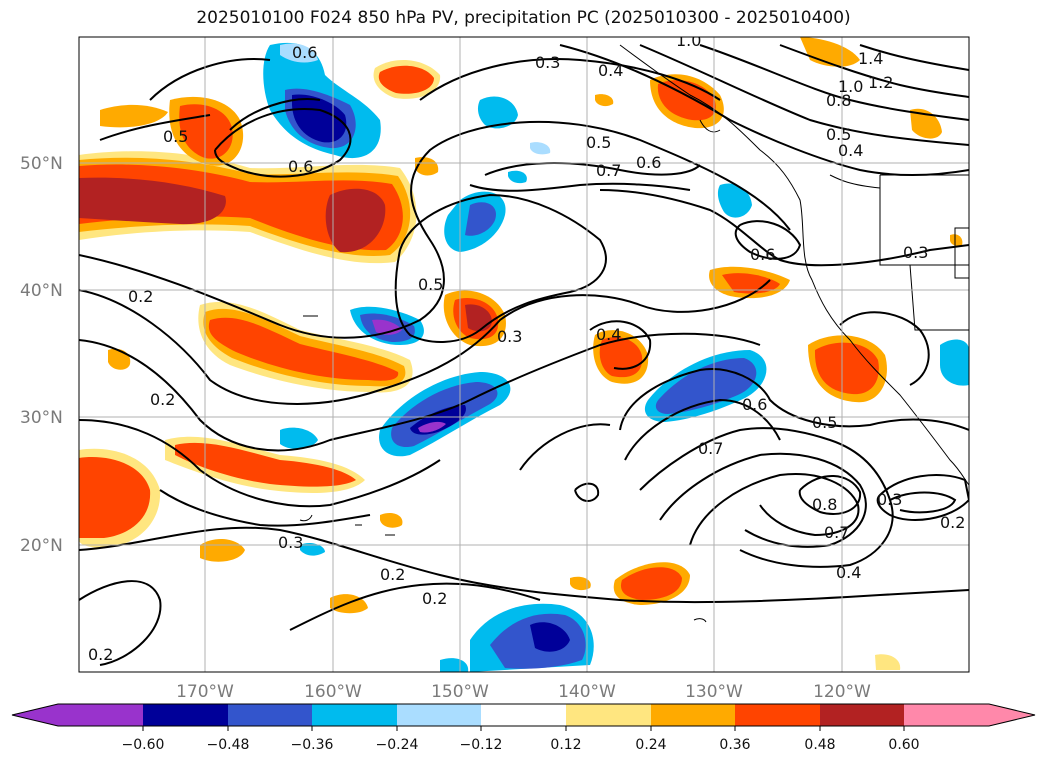 The height and width of the screenshot is (765, 1047). What do you see at coordinates (650, 745) in the screenshot?
I see `colorbar-tick-label: 0.24` at bounding box center [650, 745].